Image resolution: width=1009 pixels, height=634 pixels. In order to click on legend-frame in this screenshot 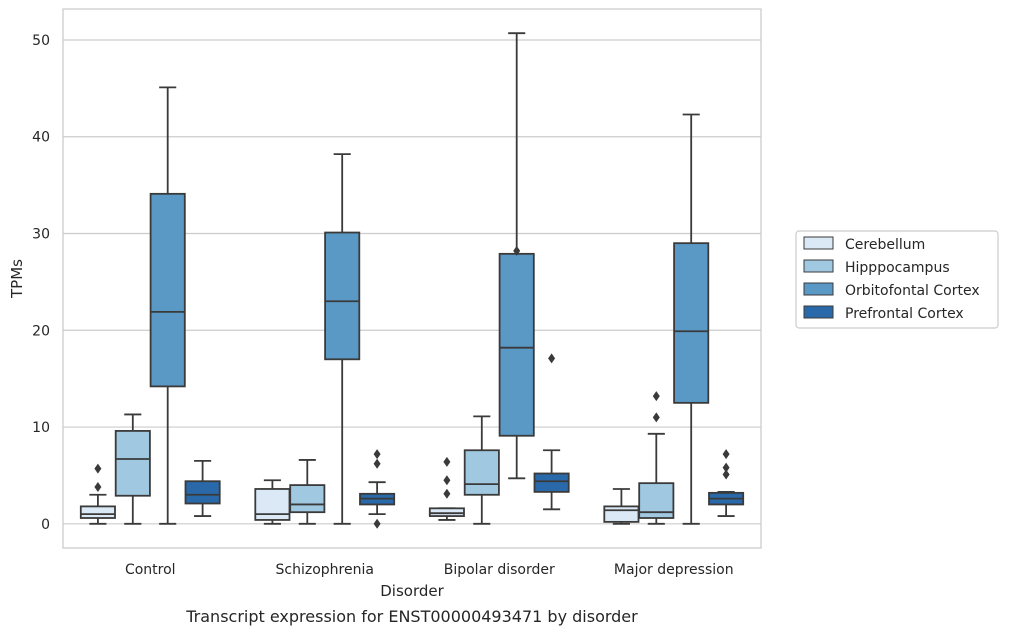, I will do `click(897, 279)`.